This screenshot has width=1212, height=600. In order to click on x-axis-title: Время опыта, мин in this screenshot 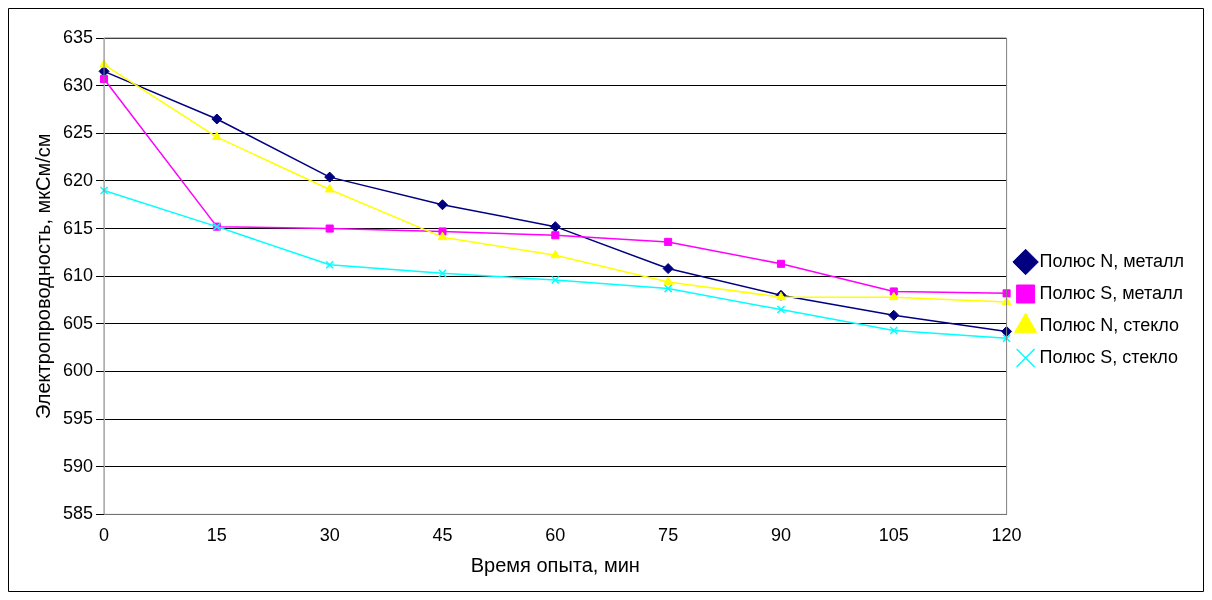, I will do `click(555, 564)`.